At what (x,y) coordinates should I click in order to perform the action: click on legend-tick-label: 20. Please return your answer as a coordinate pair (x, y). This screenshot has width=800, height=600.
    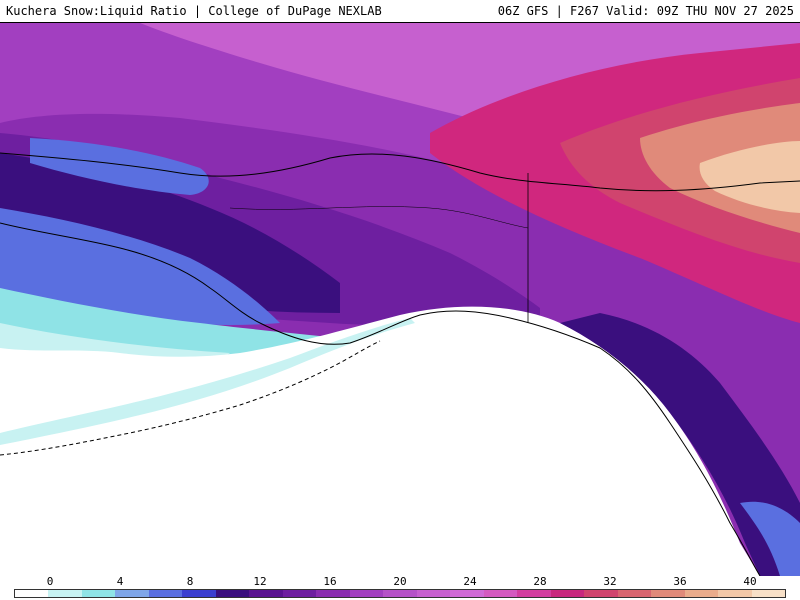
    Looking at the image, I should click on (400, 581).